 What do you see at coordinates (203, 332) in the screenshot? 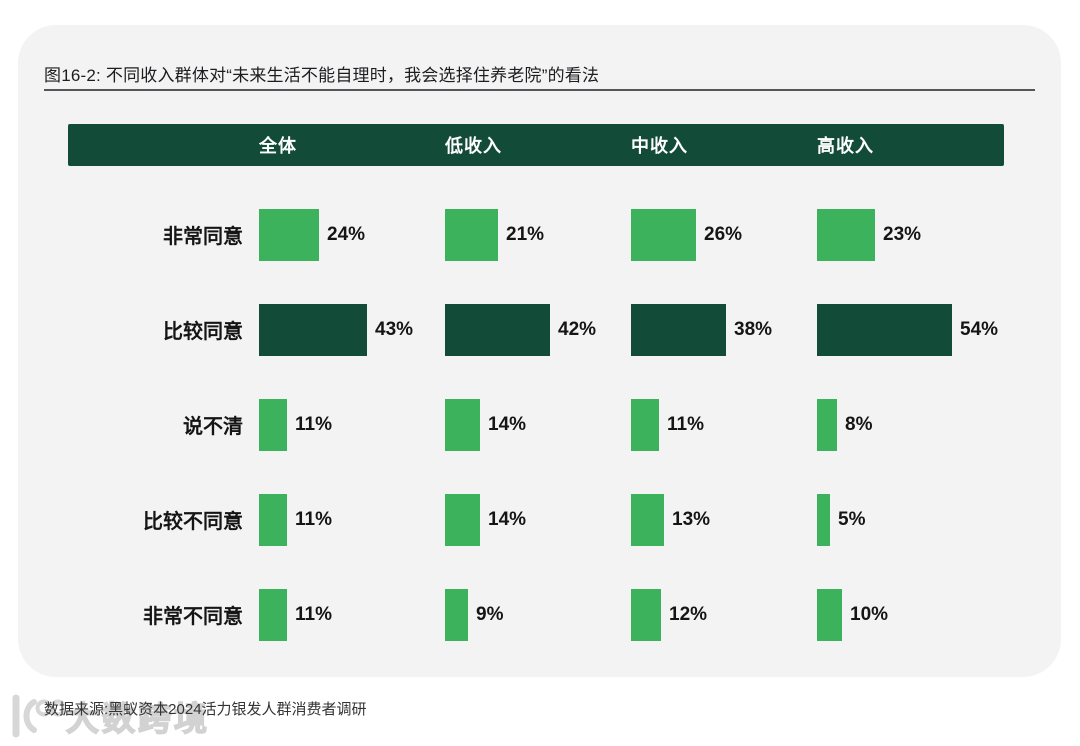
I see `row-label: 比较同意` at bounding box center [203, 332].